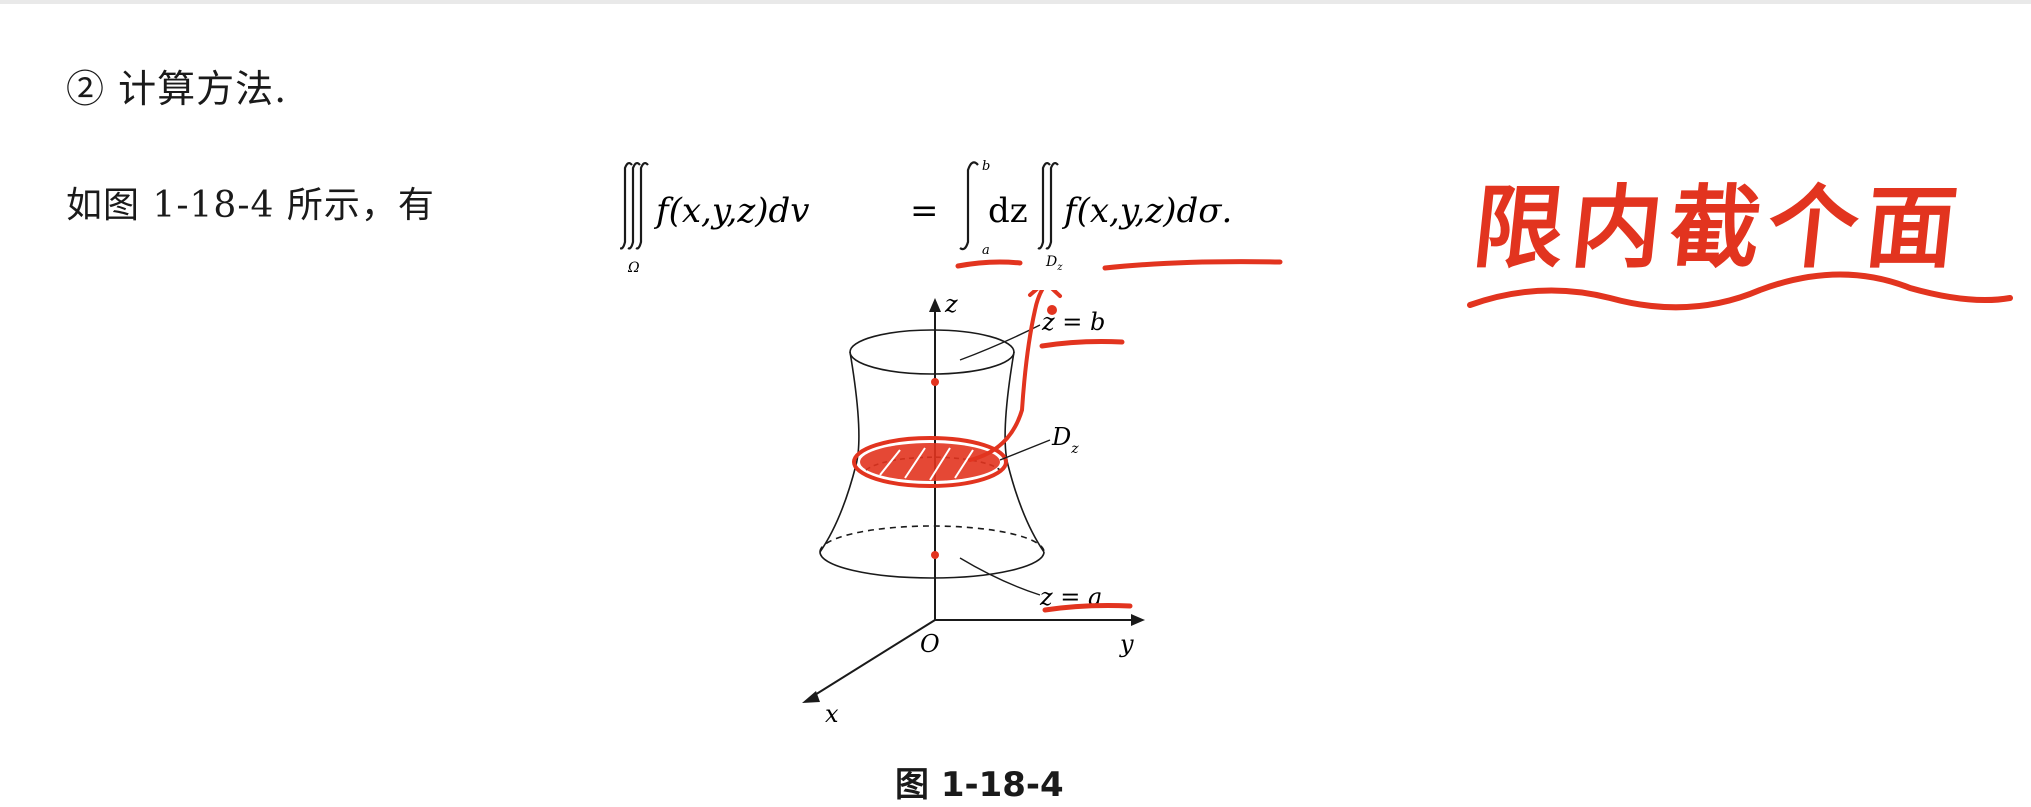 The image size is (2031, 807). I want to click on integral-upper-limit: b, so click(986, 166).